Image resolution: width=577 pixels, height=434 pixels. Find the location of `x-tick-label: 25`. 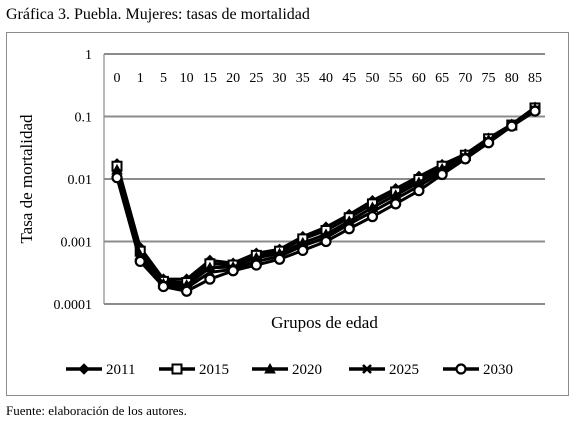

x-tick-label: 25 is located at coordinates (256, 78).